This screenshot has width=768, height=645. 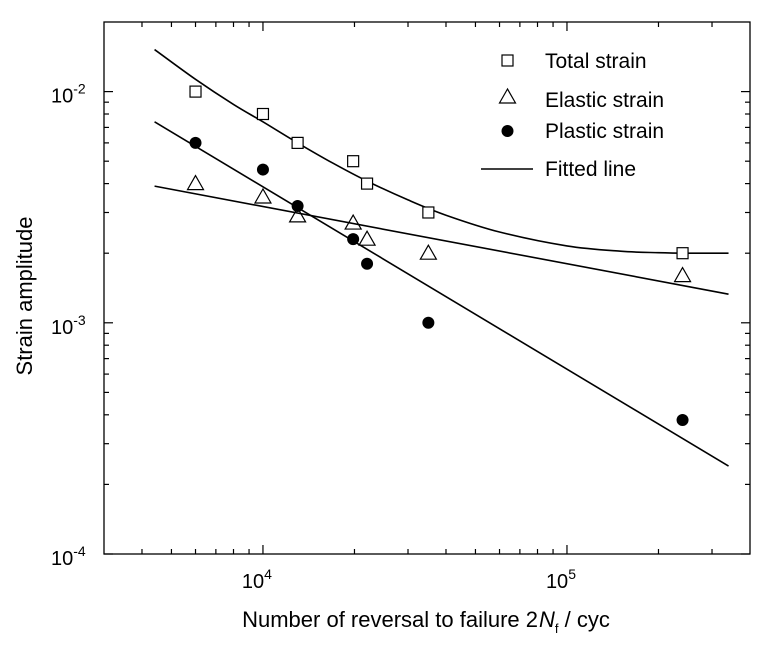 What do you see at coordinates (547, 619) in the screenshot?
I see `x-axis-title-italic: N` at bounding box center [547, 619].